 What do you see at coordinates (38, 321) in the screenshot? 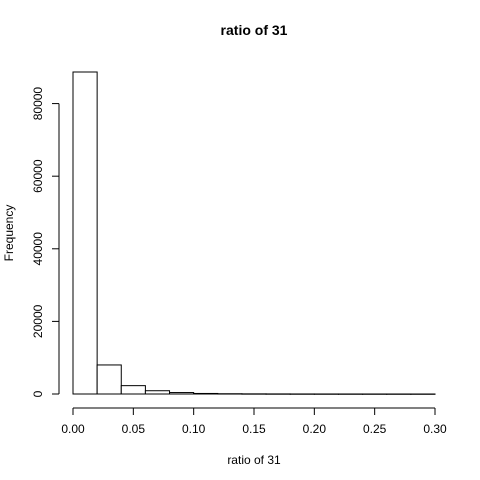
I see `y-tick-label: 20000` at bounding box center [38, 321].